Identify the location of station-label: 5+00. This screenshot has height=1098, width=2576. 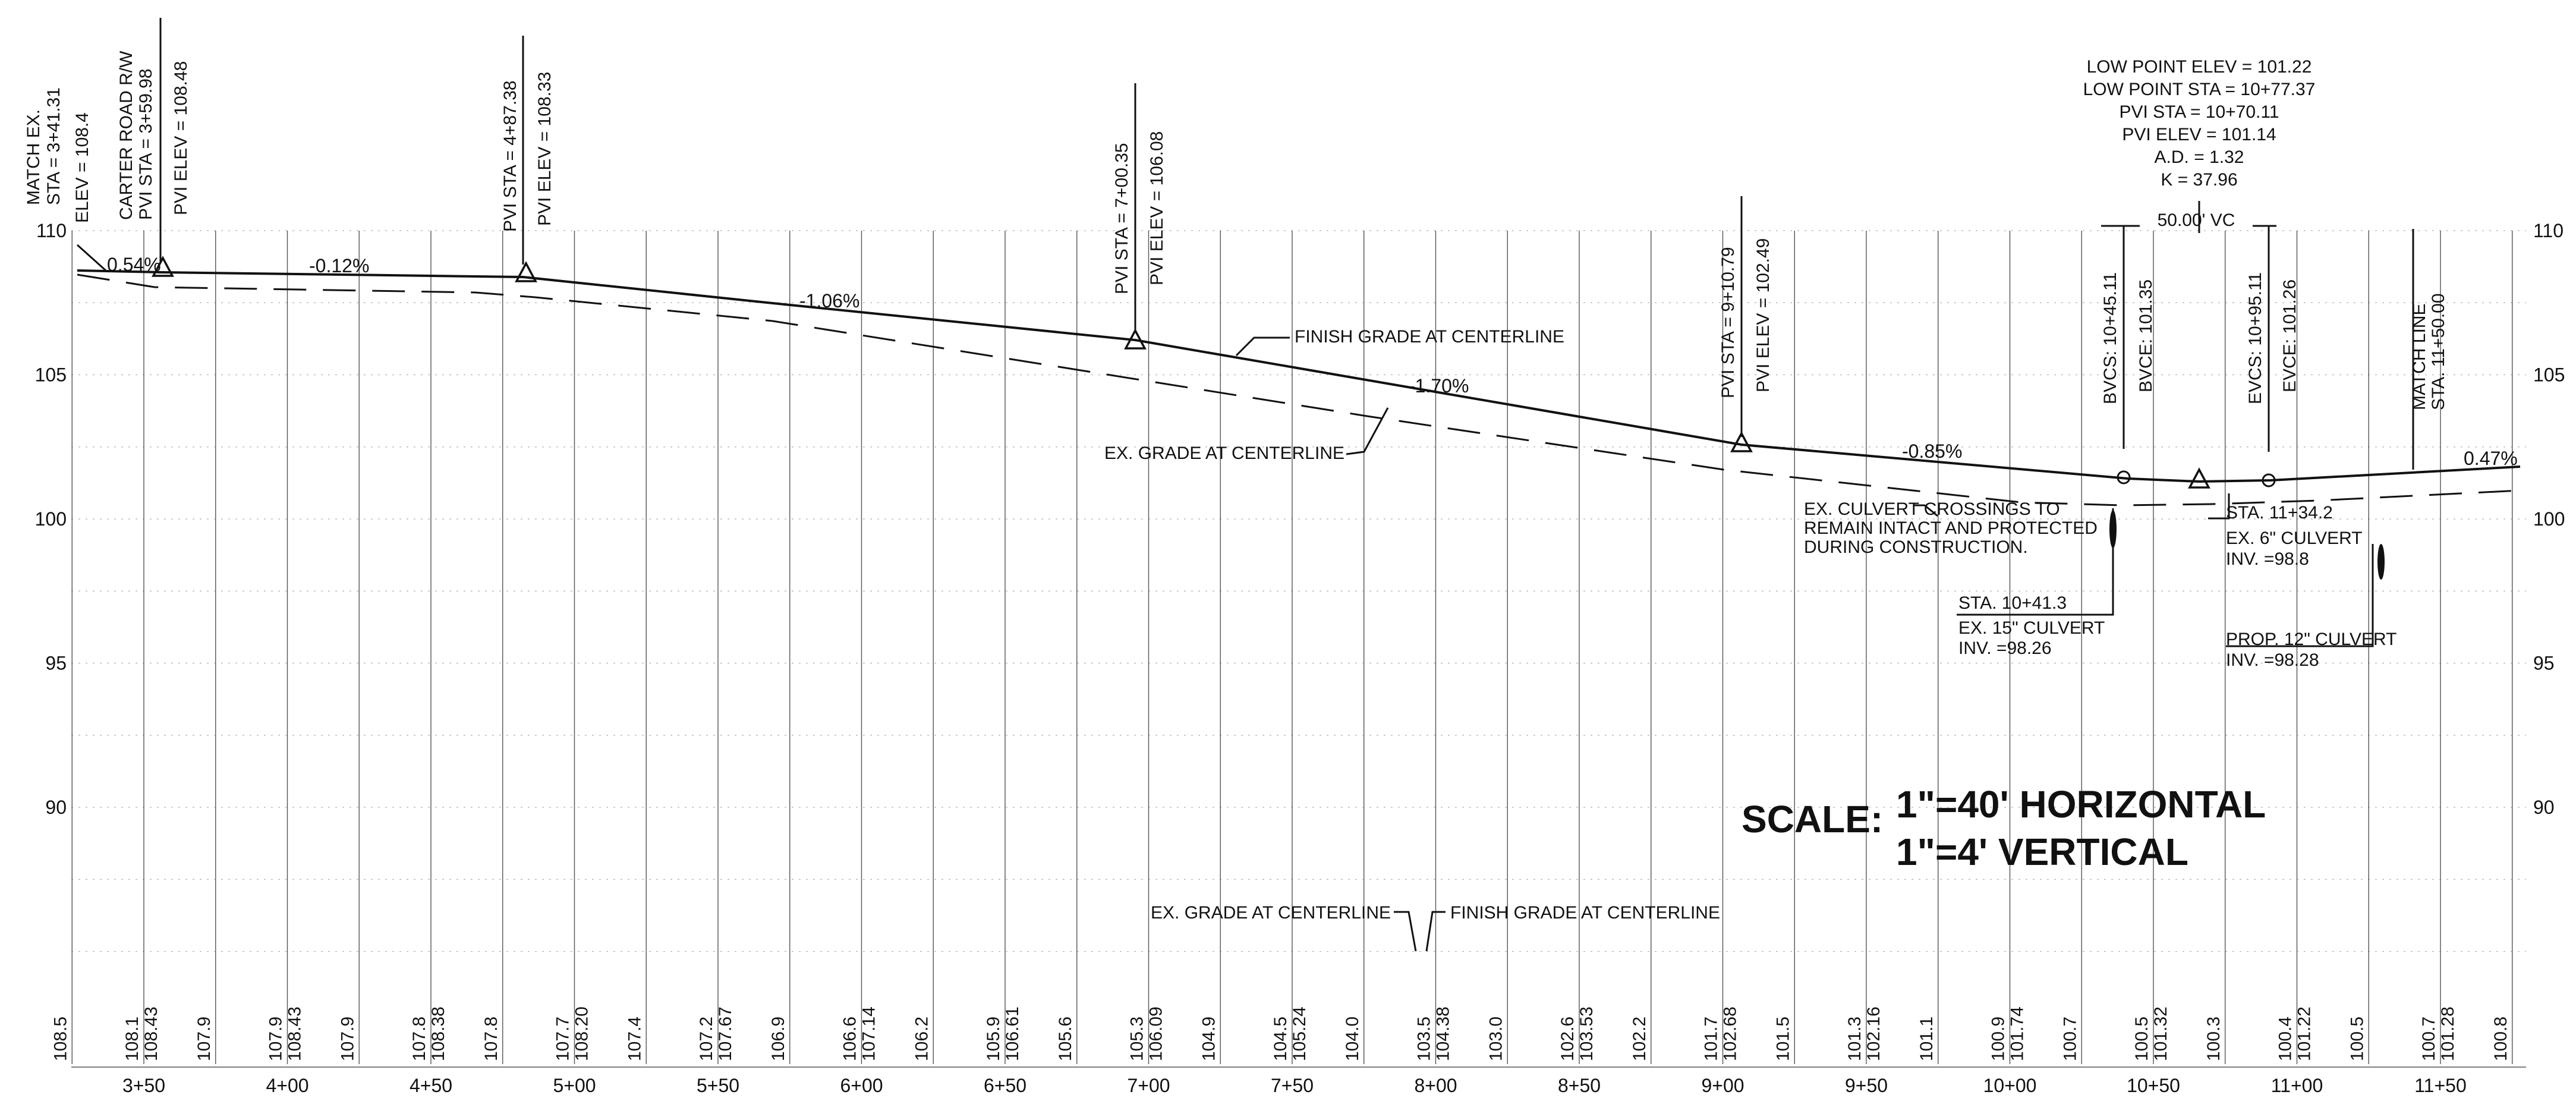
(574, 1085).